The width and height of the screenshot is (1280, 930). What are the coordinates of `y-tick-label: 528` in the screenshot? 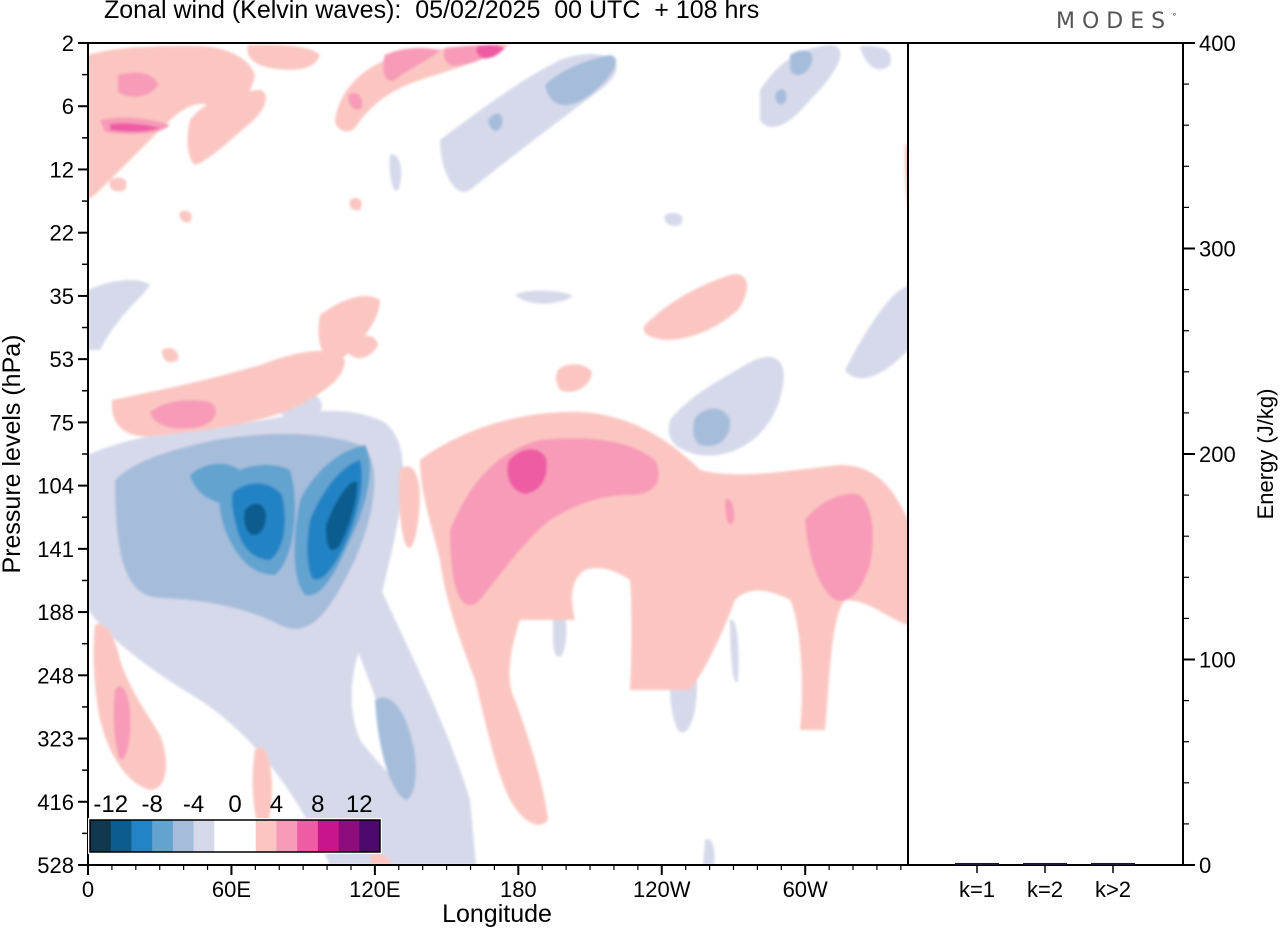 It's located at (55, 865).